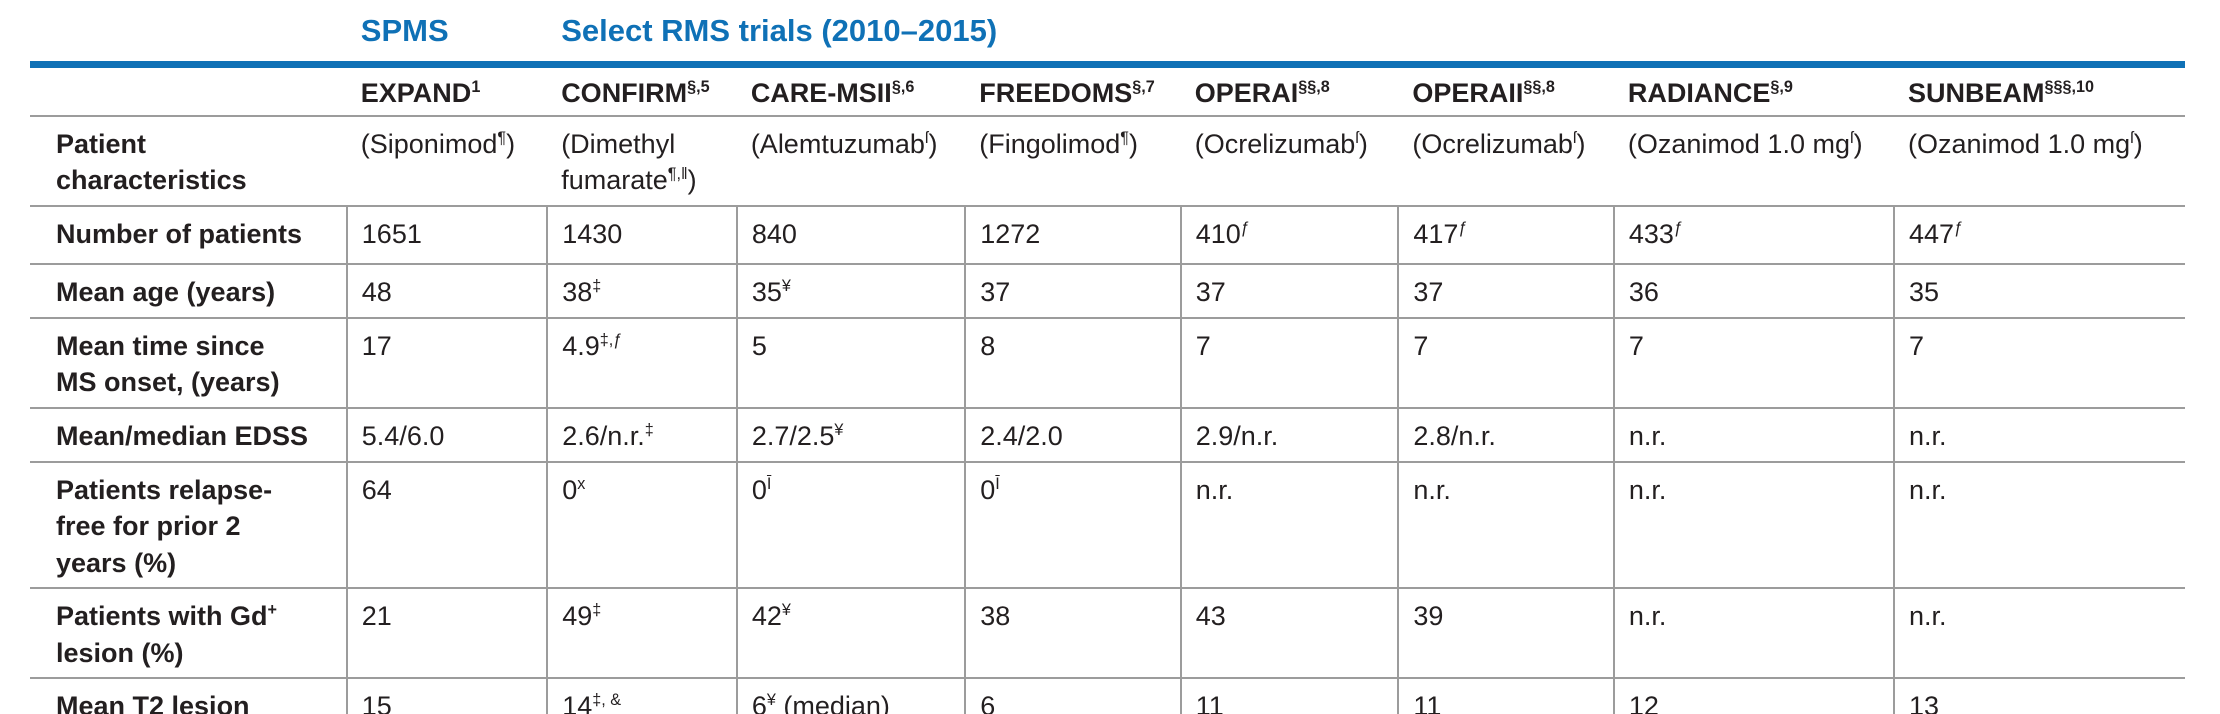  I want to click on data-cell: 1272, so click(1072, 235).